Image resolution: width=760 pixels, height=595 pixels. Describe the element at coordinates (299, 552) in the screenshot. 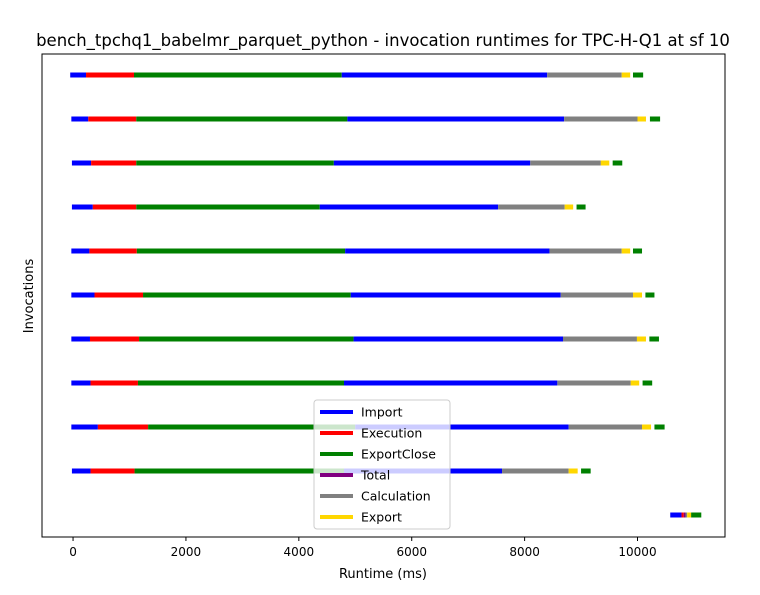

I see `x-tick-label: 4000` at that location.